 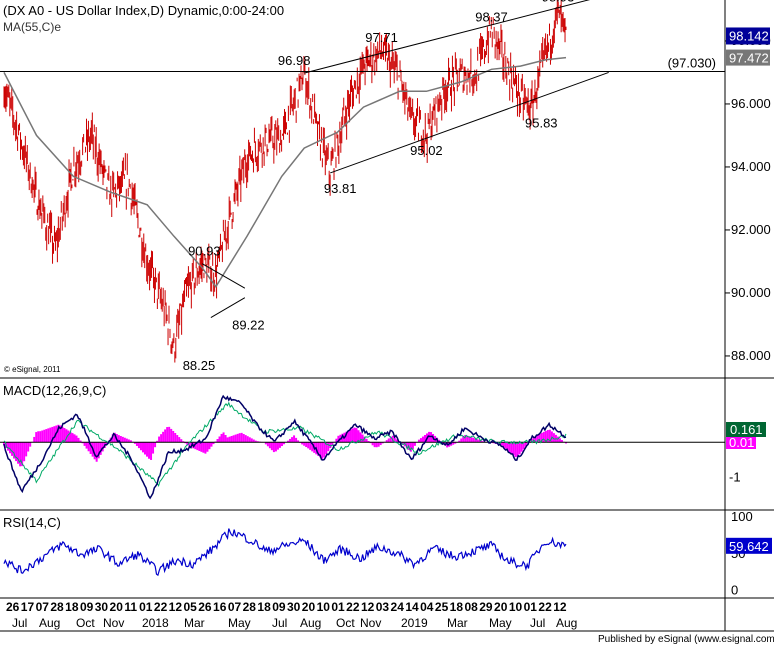 What do you see at coordinates (130, 607) in the screenshot?
I see `x-day-label: 11` at bounding box center [130, 607].